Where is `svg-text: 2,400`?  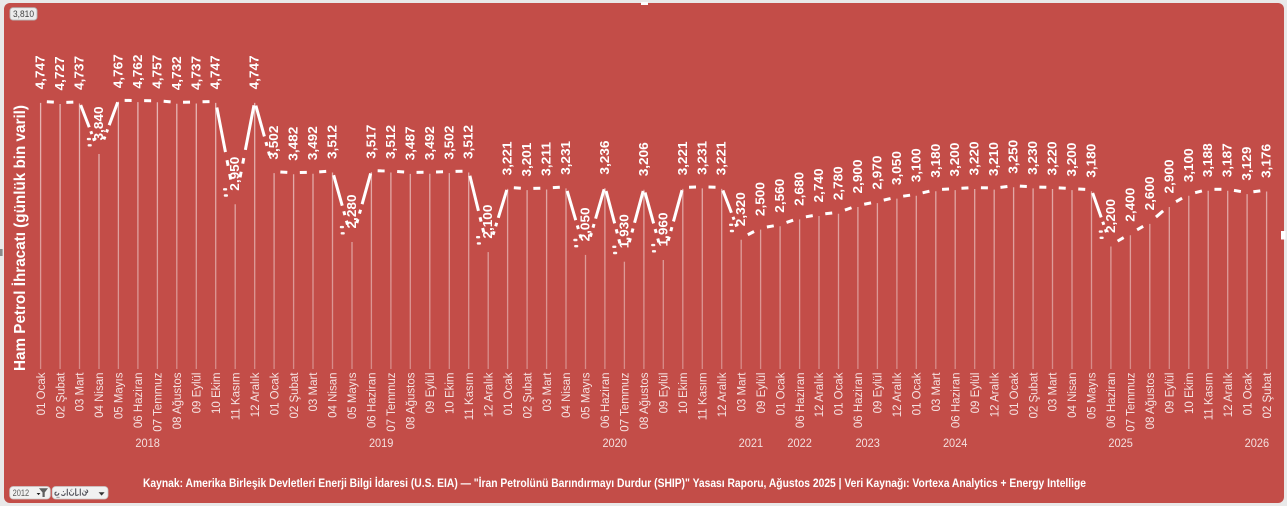
svg-text: 2,400 is located at coordinates (1130, 205).